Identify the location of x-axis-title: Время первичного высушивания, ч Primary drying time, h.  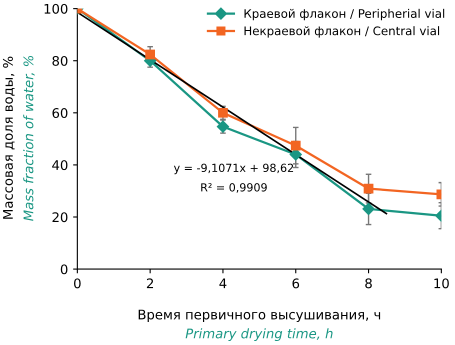
(259, 326).